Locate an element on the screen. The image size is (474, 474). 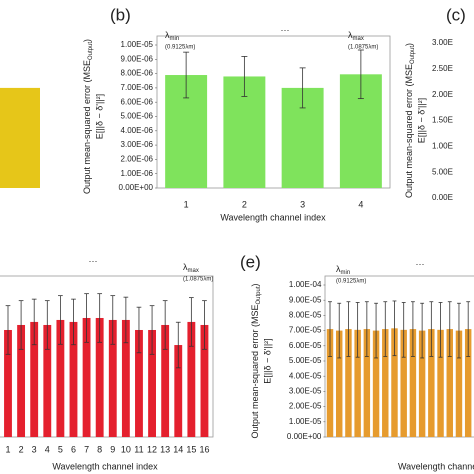
y-tick-label: 6.00E-05 is located at coordinates (305, 345).